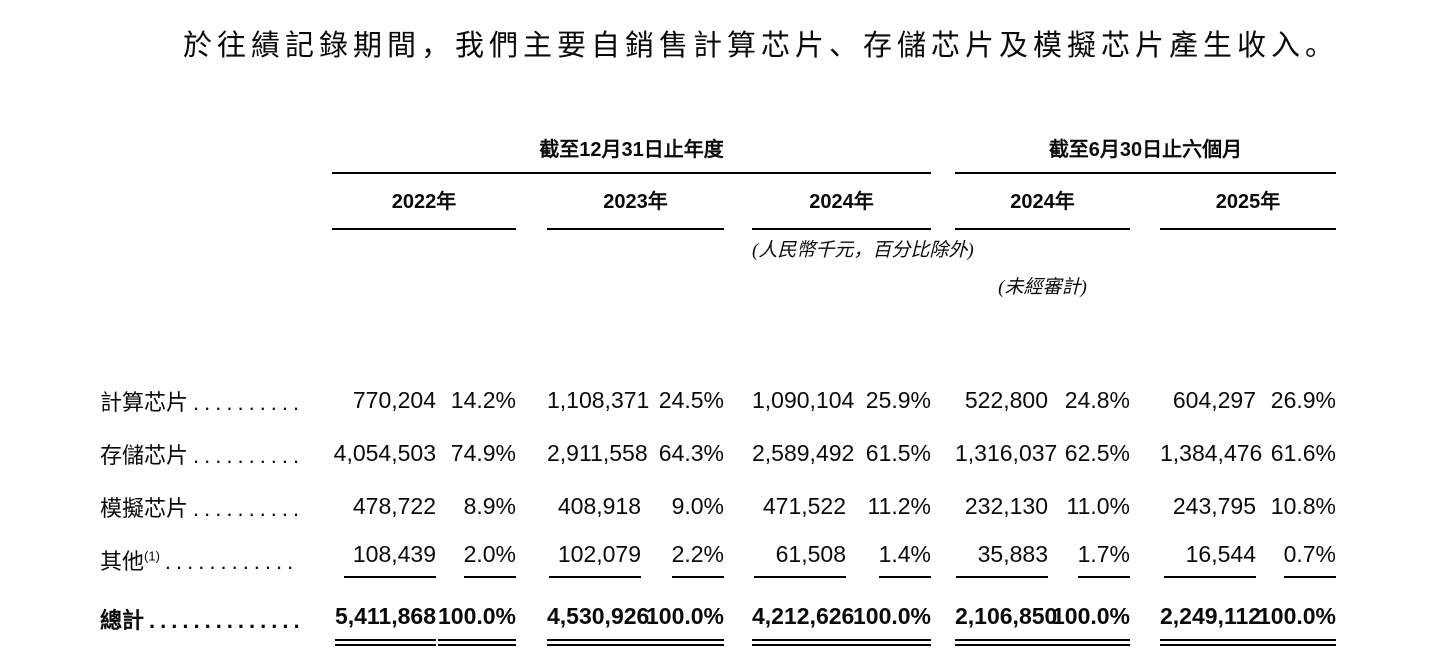 The width and height of the screenshot is (1440, 660). Describe the element at coordinates (385, 624) in the screenshot. I see `cell-value: 5,411,868` at that location.